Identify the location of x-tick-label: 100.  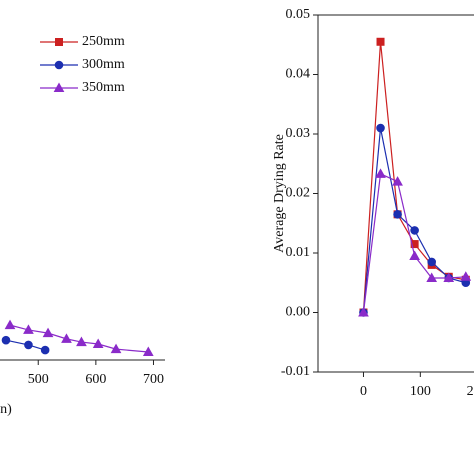
(420, 391).